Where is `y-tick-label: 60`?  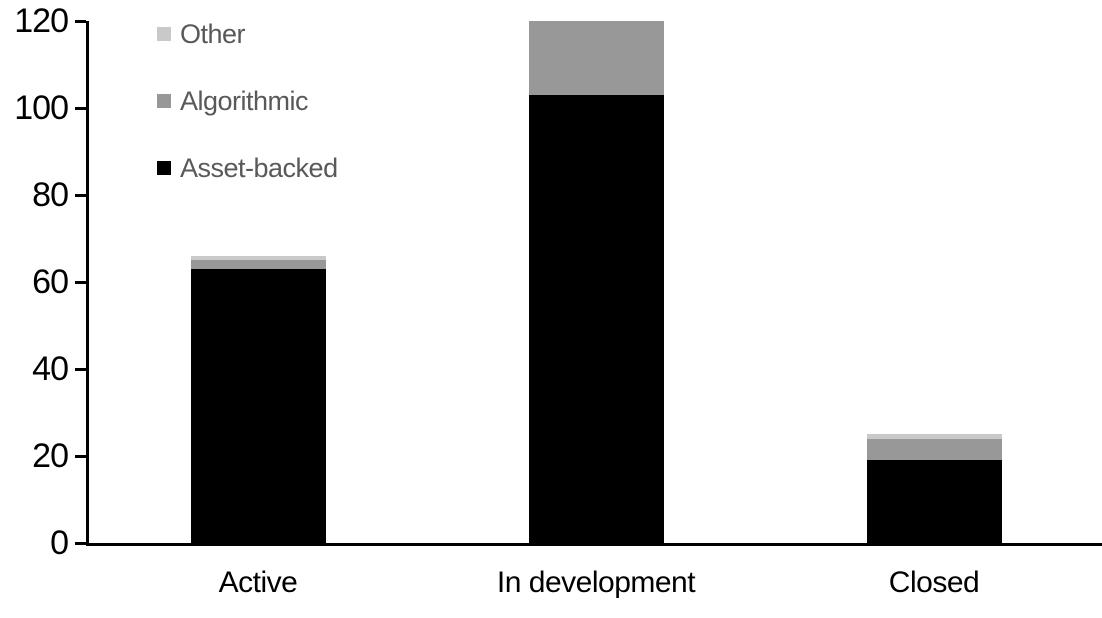 y-tick-label: 60 is located at coordinates (50, 282).